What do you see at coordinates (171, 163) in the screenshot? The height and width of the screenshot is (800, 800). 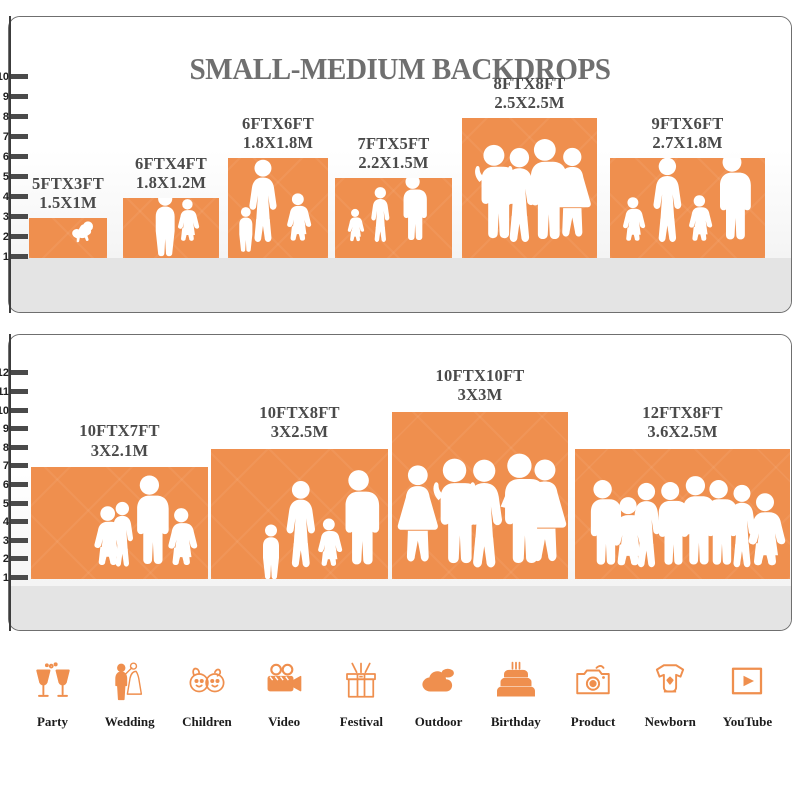 I see `bar-label-feet: 6FTX4FT` at bounding box center [171, 163].